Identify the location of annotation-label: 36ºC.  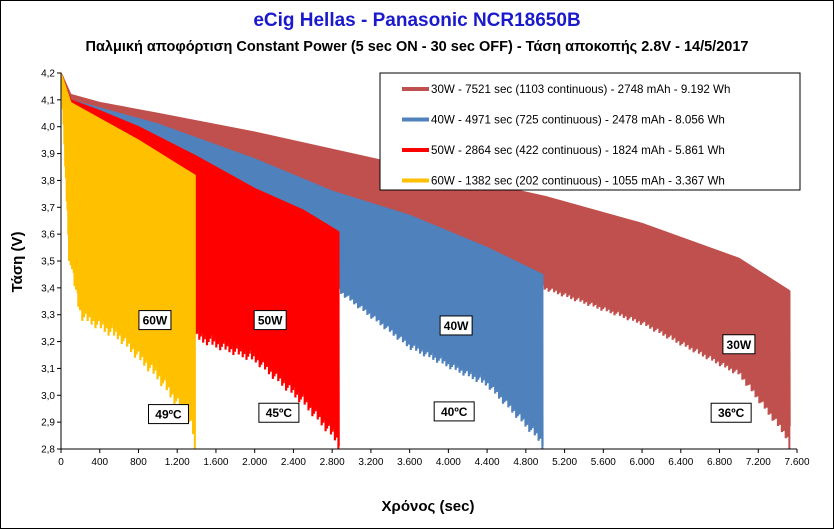
(731, 413).